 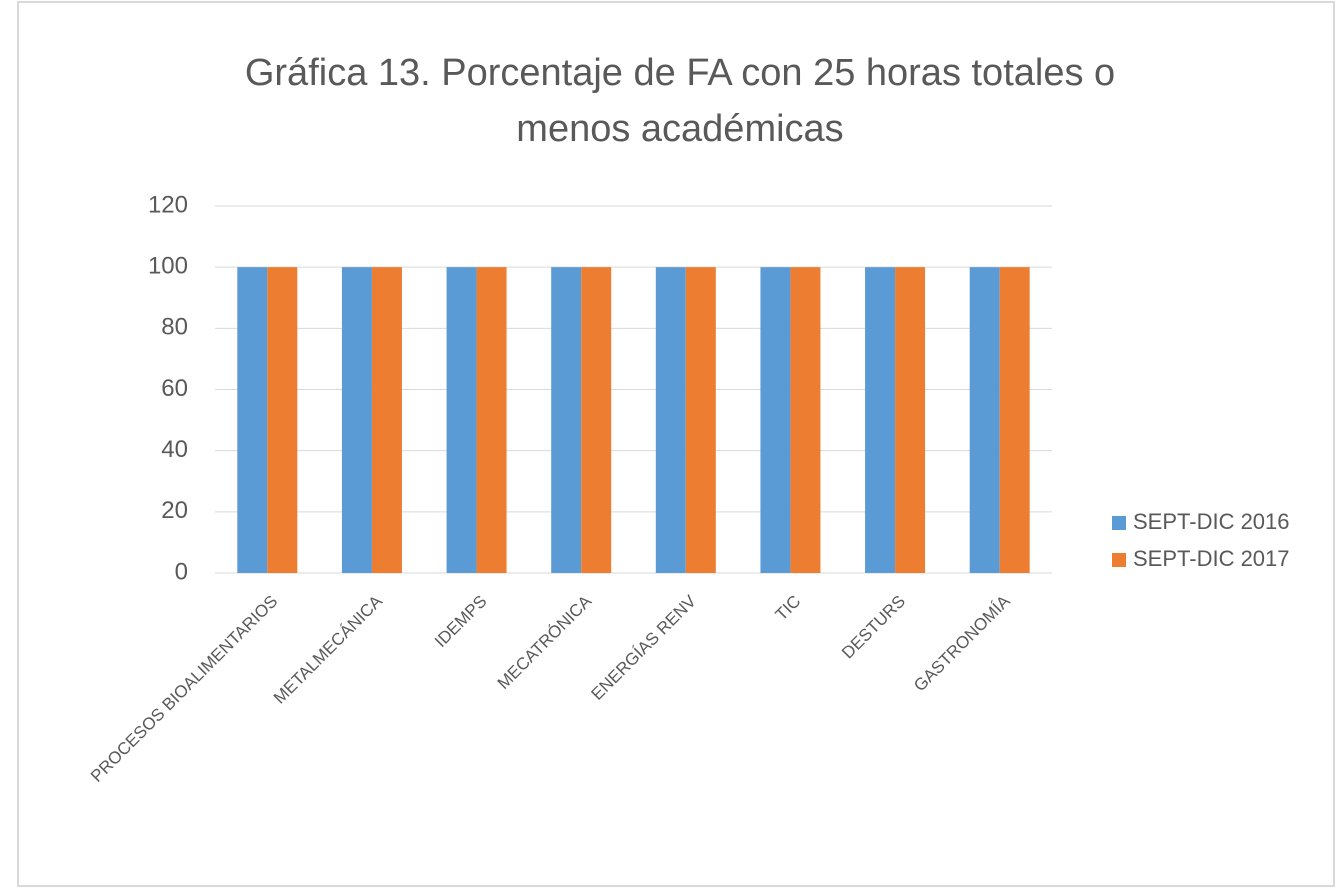 I want to click on y-tick-label: 100, so click(x=168, y=266).